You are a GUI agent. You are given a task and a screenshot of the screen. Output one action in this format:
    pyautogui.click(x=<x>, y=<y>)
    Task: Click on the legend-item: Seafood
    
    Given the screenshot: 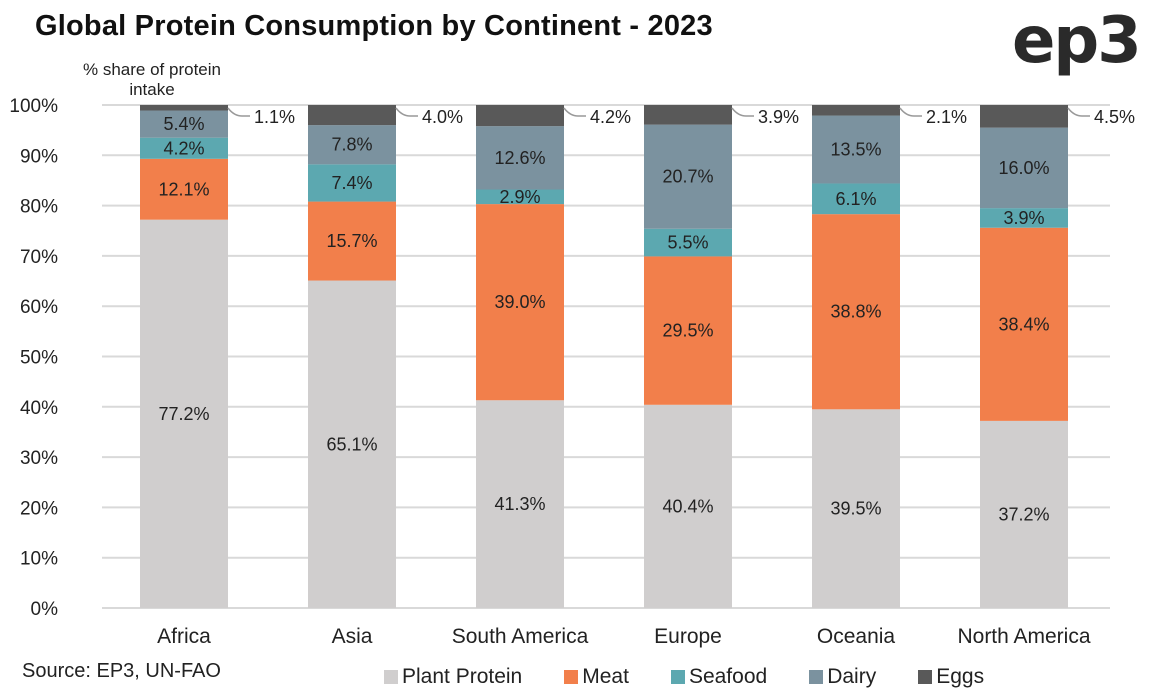 What is the action you would take?
    pyautogui.click(x=719, y=677)
    